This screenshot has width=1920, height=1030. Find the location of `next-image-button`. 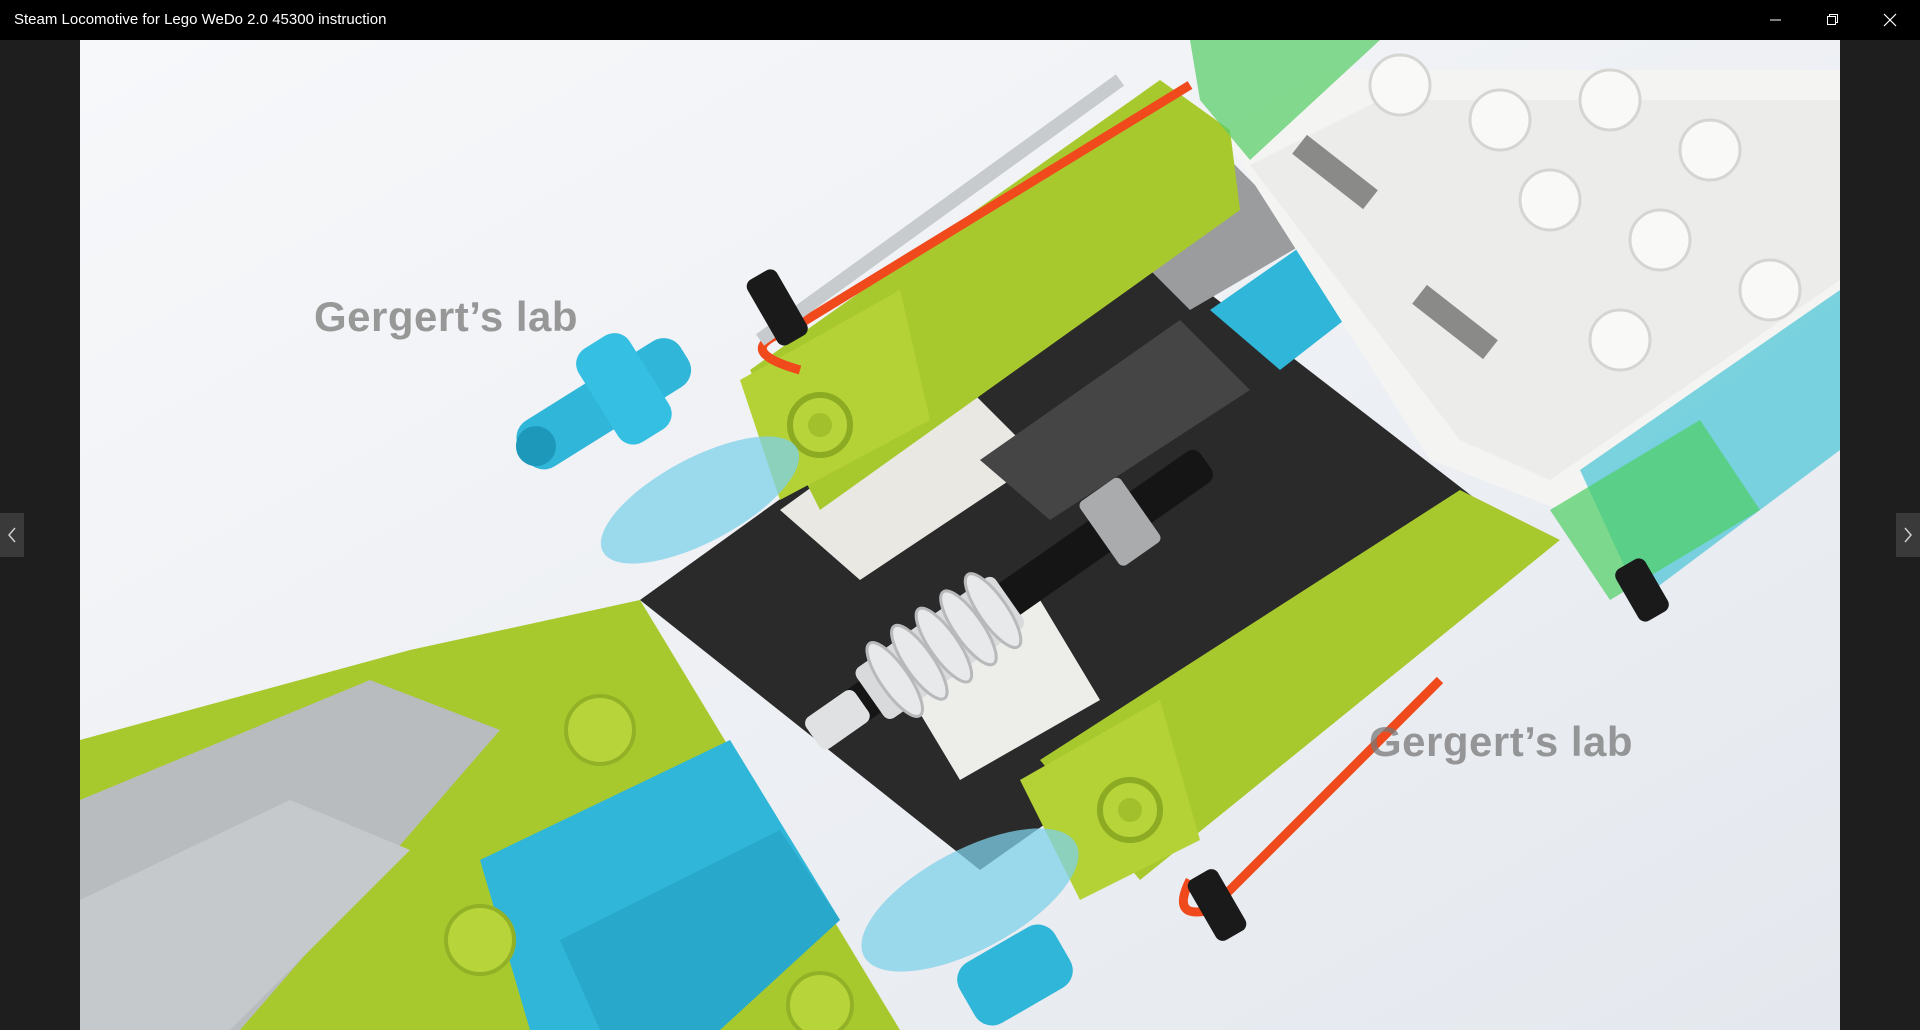

next-image-button is located at coordinates (1908, 535).